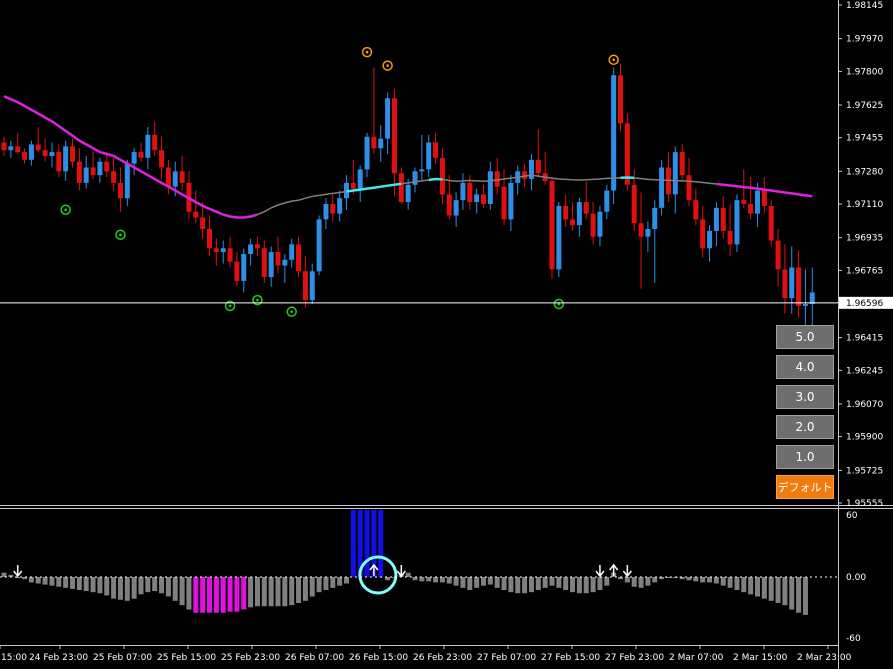  I want to click on scale-button-1: 1.0, so click(805, 457).